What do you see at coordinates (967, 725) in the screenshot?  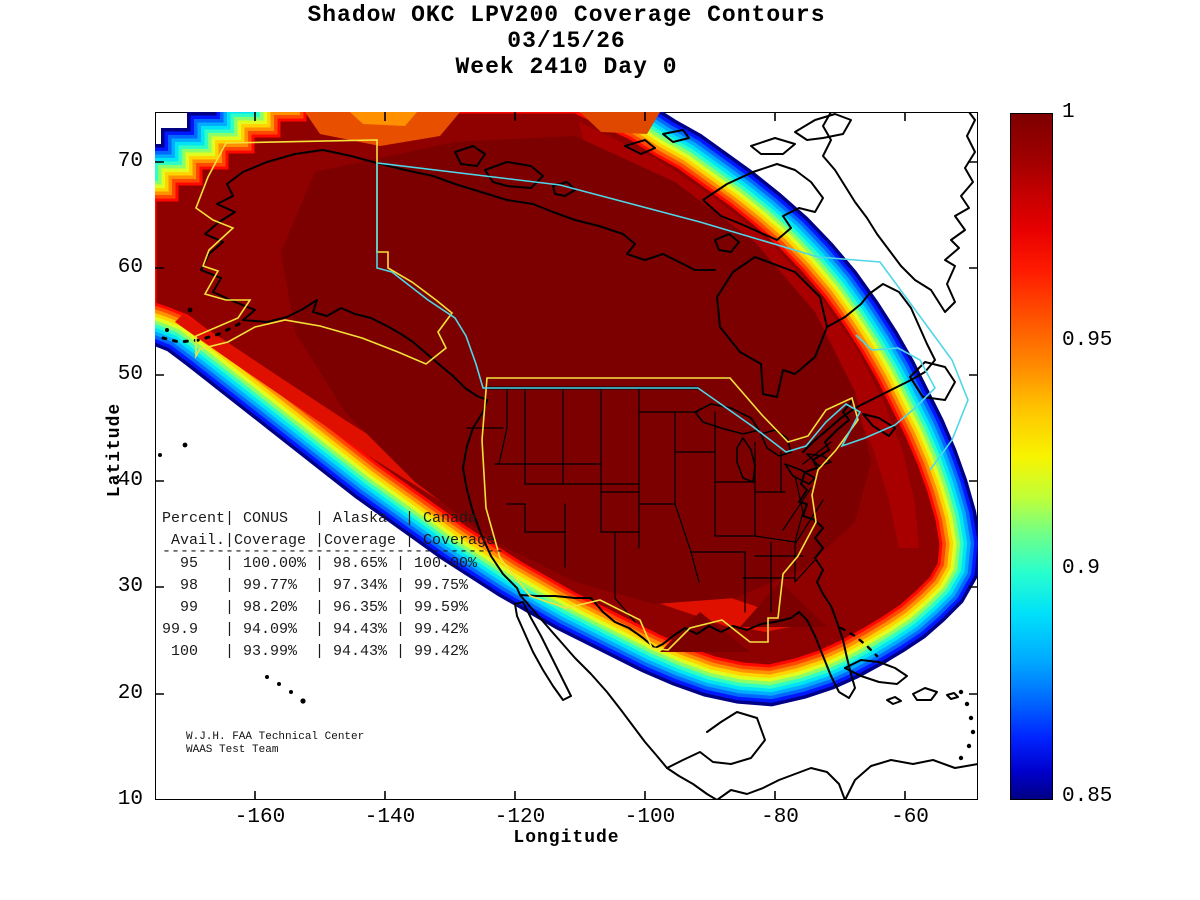 I see `lesser-antilles` at bounding box center [967, 725].